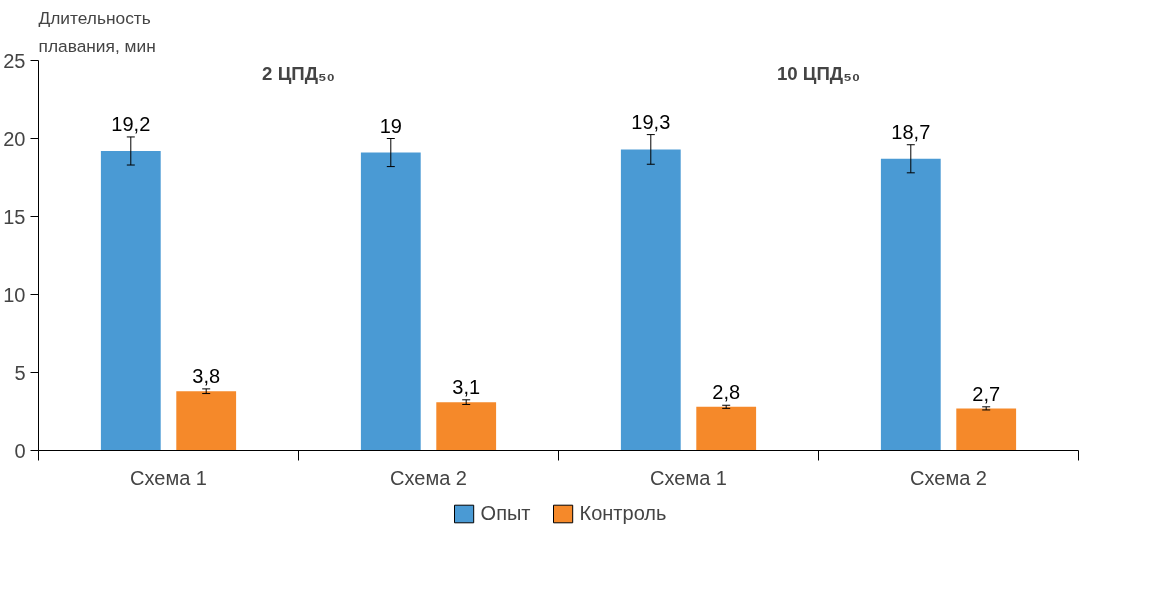 This screenshot has width=1160, height=610. What do you see at coordinates (14, 216) in the screenshot?
I see `y-tick-label: 15` at bounding box center [14, 216].